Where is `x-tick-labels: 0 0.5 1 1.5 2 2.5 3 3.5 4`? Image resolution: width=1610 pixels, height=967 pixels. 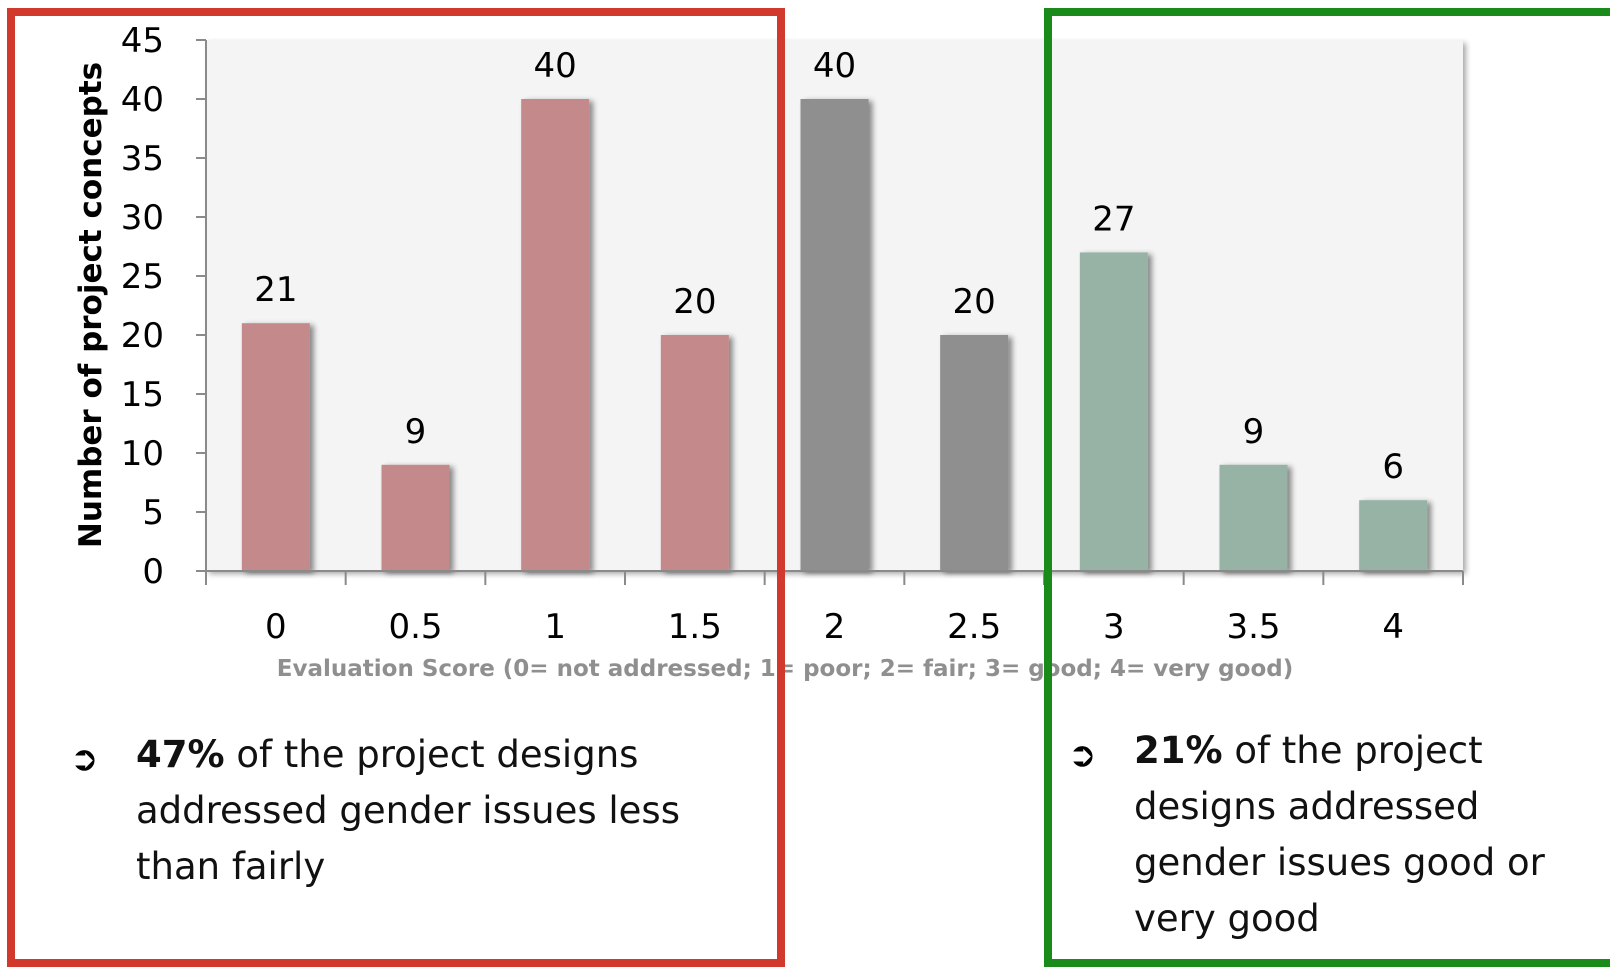 x-tick-labels: 0 0.5 1 1.5 2 2.5 3 3.5 4 is located at coordinates (834, 627).